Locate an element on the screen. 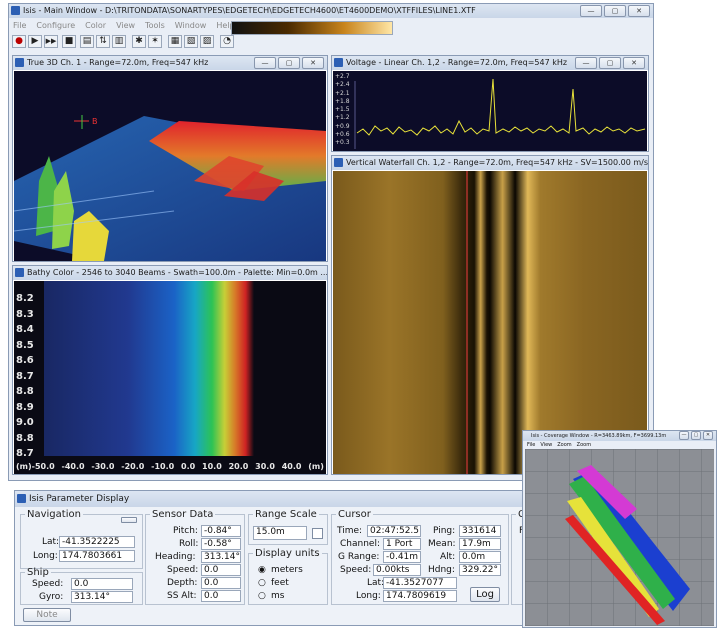  cursor-grange-label: G Range: is located at coordinates (359, 557).